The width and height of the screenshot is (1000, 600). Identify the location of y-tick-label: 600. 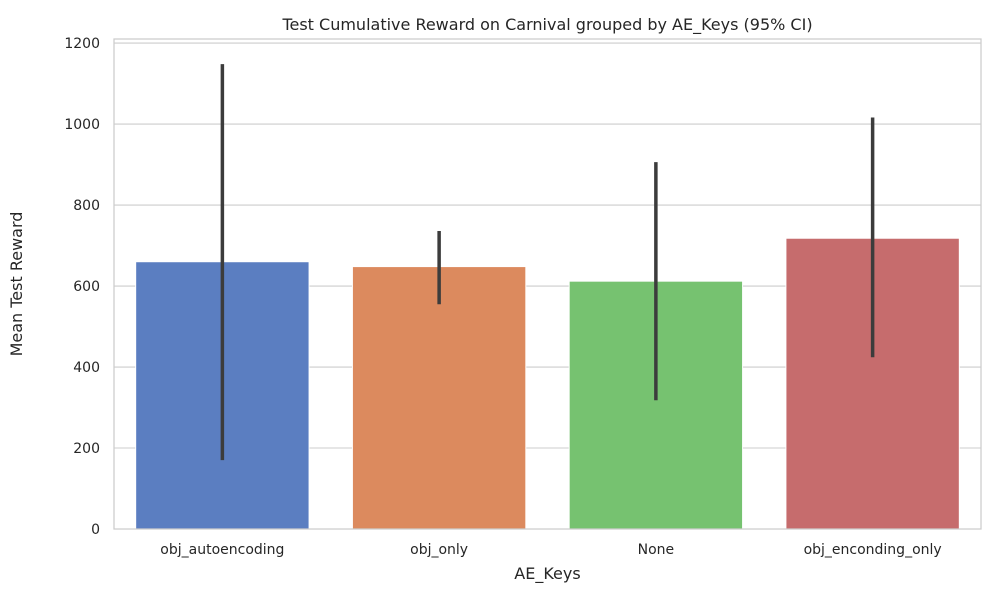
(86, 287).